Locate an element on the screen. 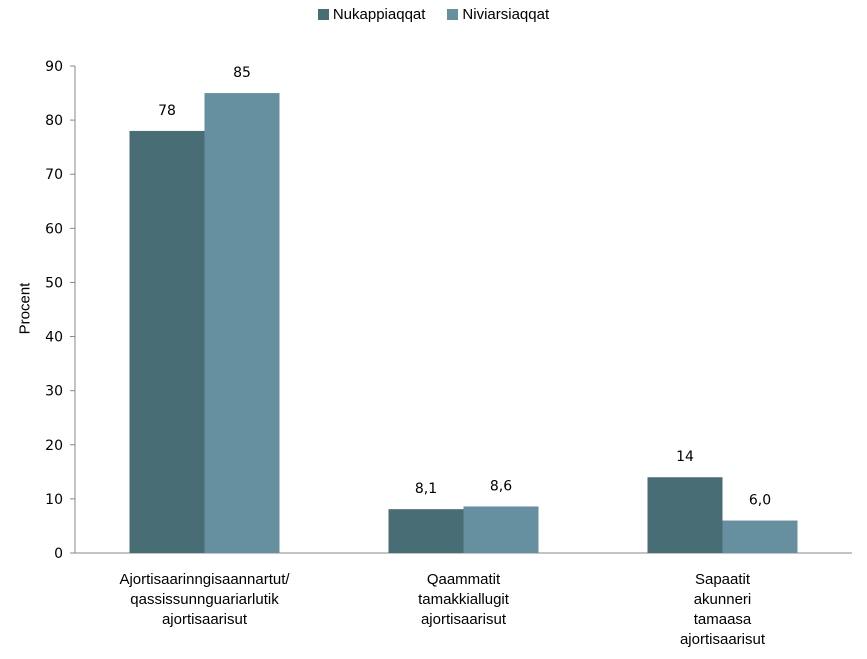 The width and height of the screenshot is (867, 659). y-tick-label: 10 is located at coordinates (54, 500).